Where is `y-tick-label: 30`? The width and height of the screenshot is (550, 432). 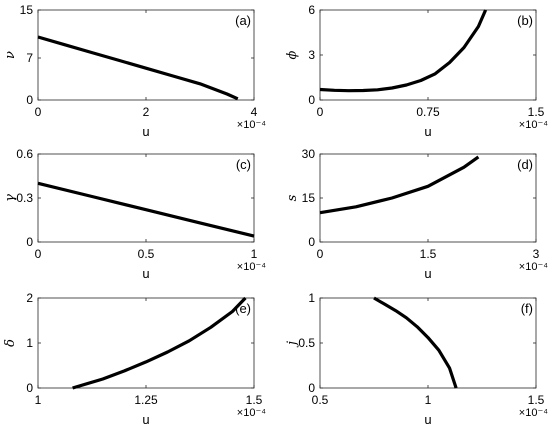 y-tick-label: 30 is located at coordinates (309, 154).